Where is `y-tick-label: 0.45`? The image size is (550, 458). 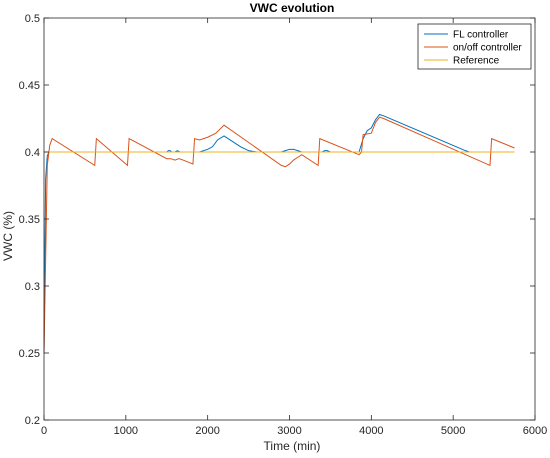
y-tick-label: 0.45 is located at coordinates (29, 86).